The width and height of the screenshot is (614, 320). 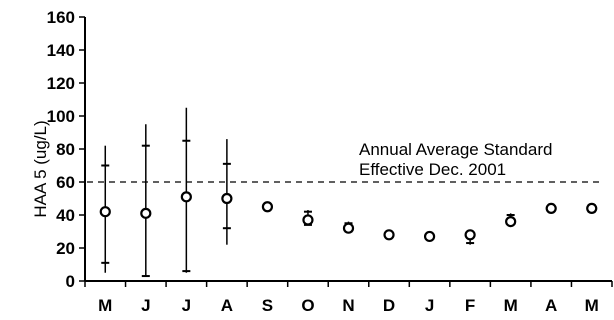 I want to click on y-tick-label: 140, so click(x=61, y=50).